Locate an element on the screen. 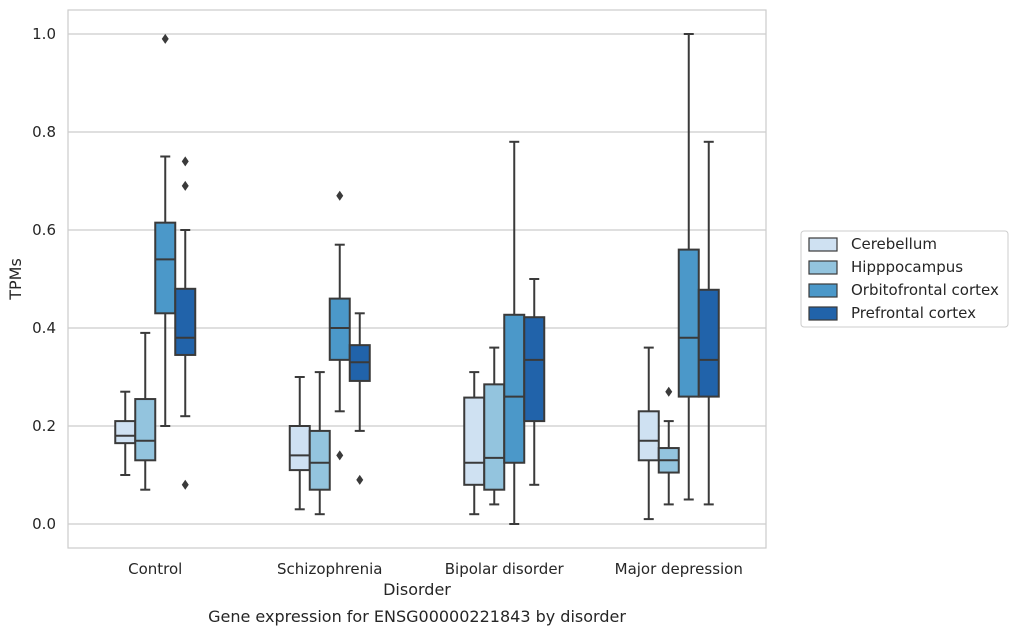 This screenshot has height=634, width=1018. x-tick-label: Control is located at coordinates (155, 569).